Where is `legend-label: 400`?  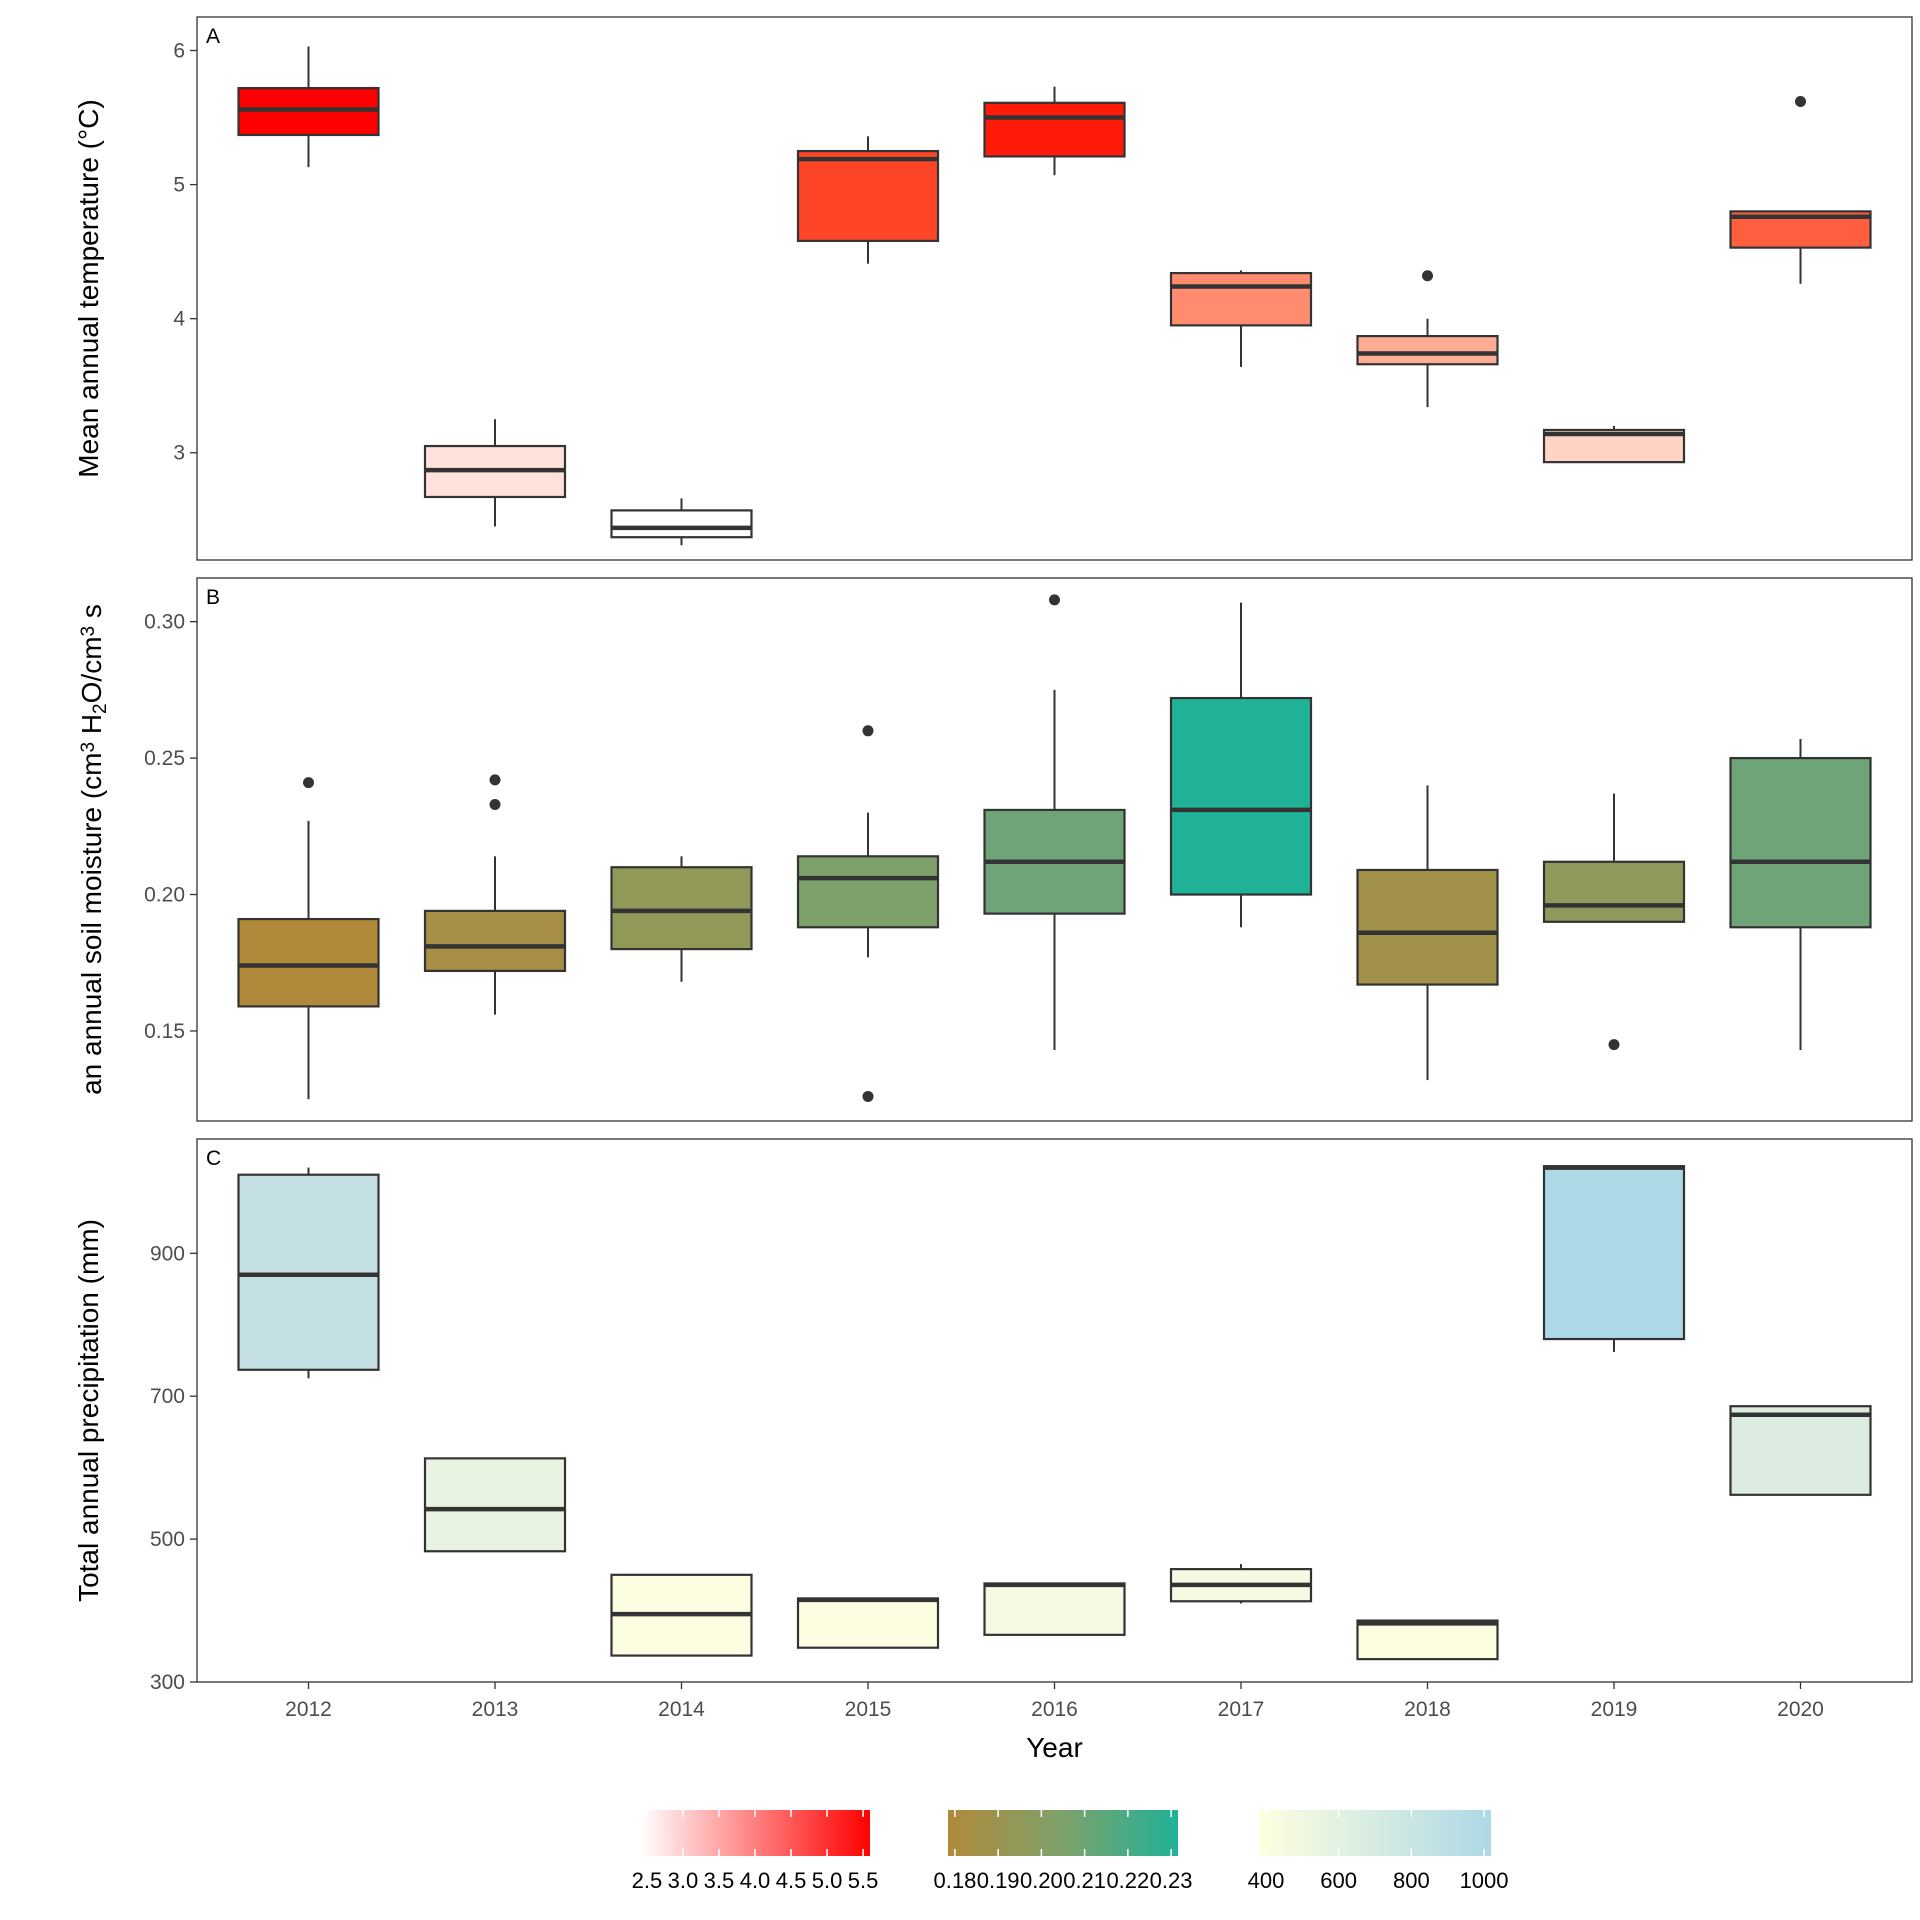
legend-label: 400 is located at coordinates (1266, 1880).